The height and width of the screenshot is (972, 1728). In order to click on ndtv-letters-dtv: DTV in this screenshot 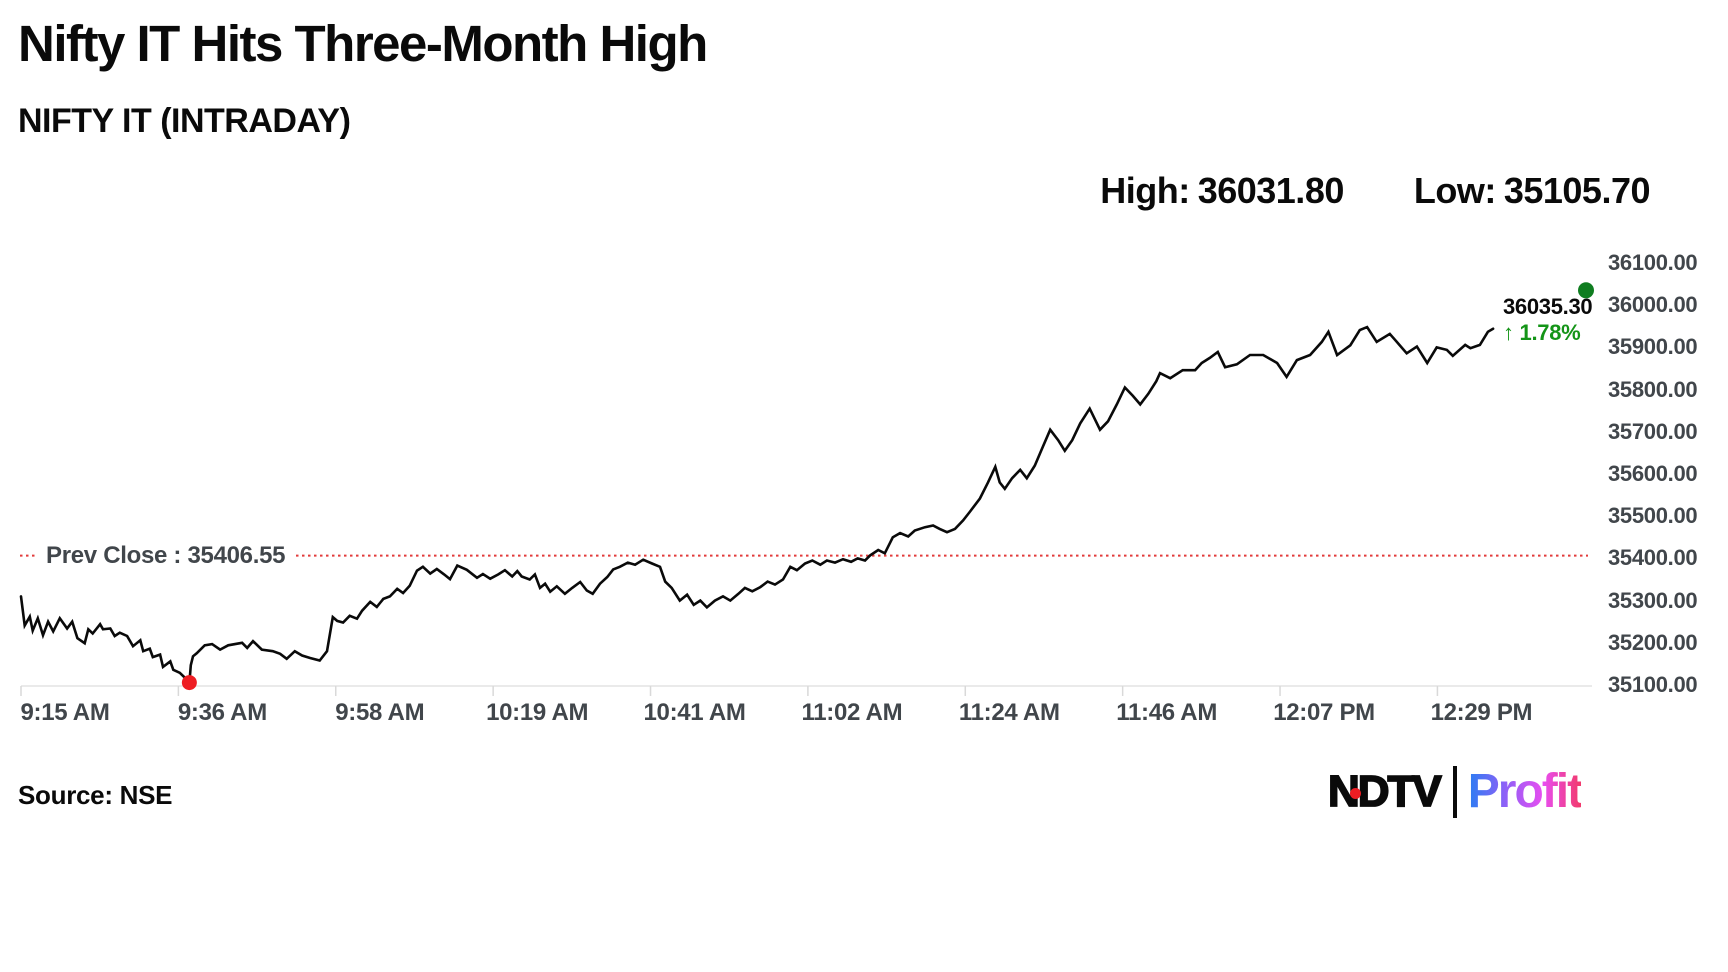, I will do `click(1400, 791)`.